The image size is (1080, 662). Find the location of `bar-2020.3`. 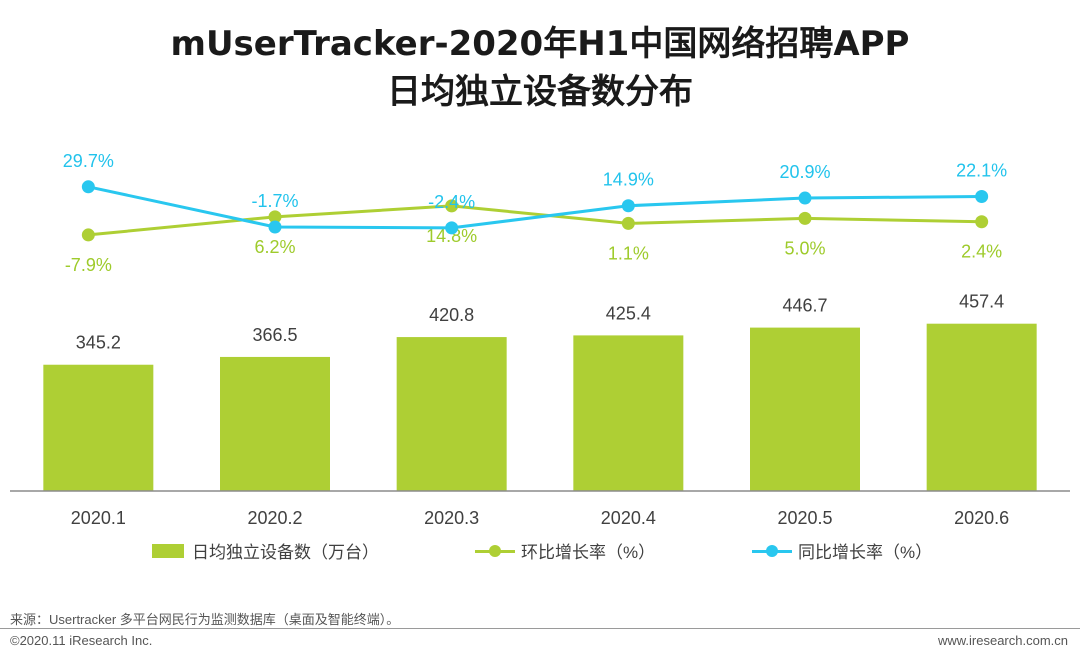

bar-2020.3 is located at coordinates (451, 414).